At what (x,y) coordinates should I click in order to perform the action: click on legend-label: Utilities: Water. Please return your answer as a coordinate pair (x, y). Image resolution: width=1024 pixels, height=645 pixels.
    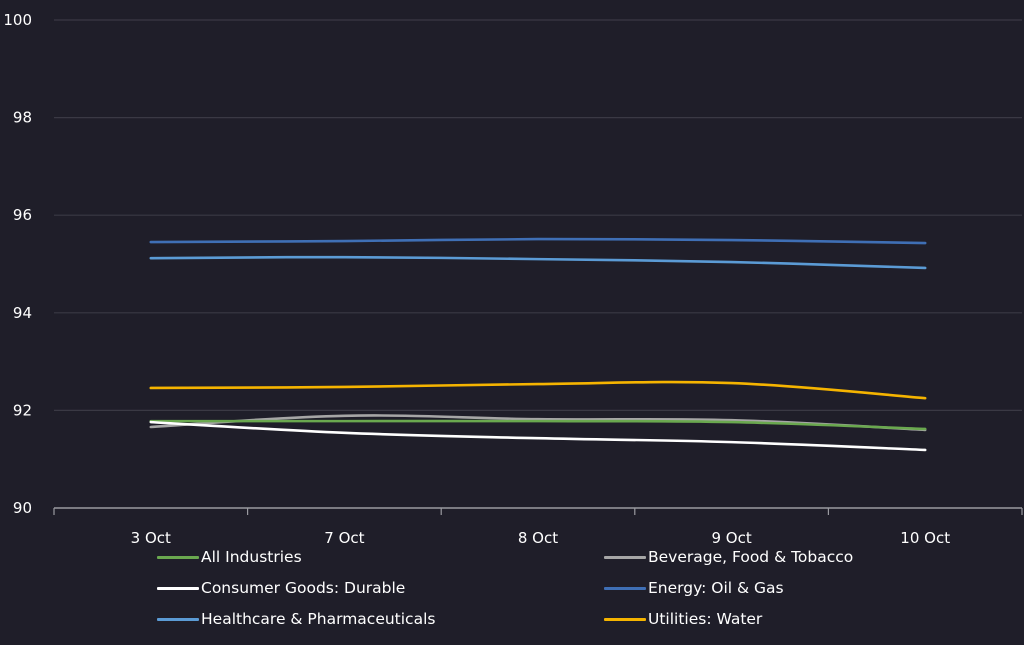
    Looking at the image, I should click on (705, 619).